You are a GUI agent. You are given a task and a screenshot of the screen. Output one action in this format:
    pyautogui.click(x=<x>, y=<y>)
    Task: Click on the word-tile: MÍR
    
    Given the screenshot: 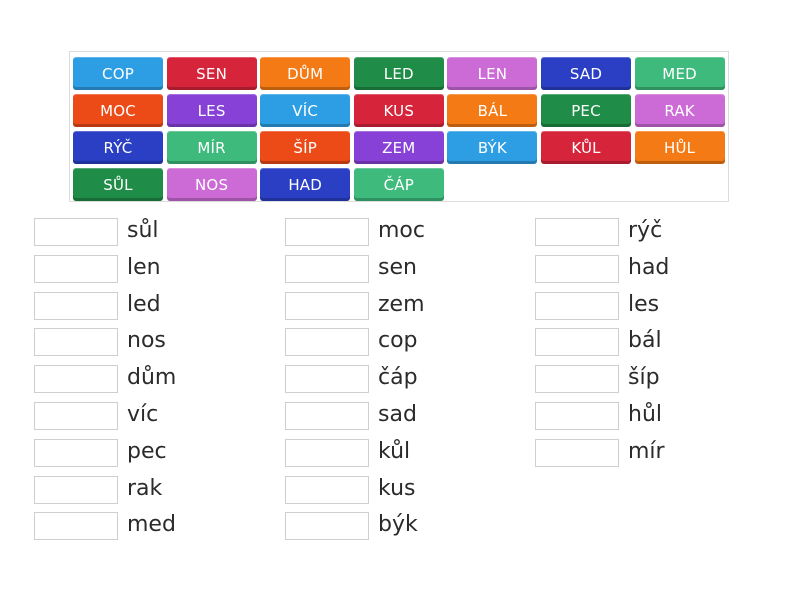 What is the action you would take?
    pyautogui.click(x=211, y=147)
    